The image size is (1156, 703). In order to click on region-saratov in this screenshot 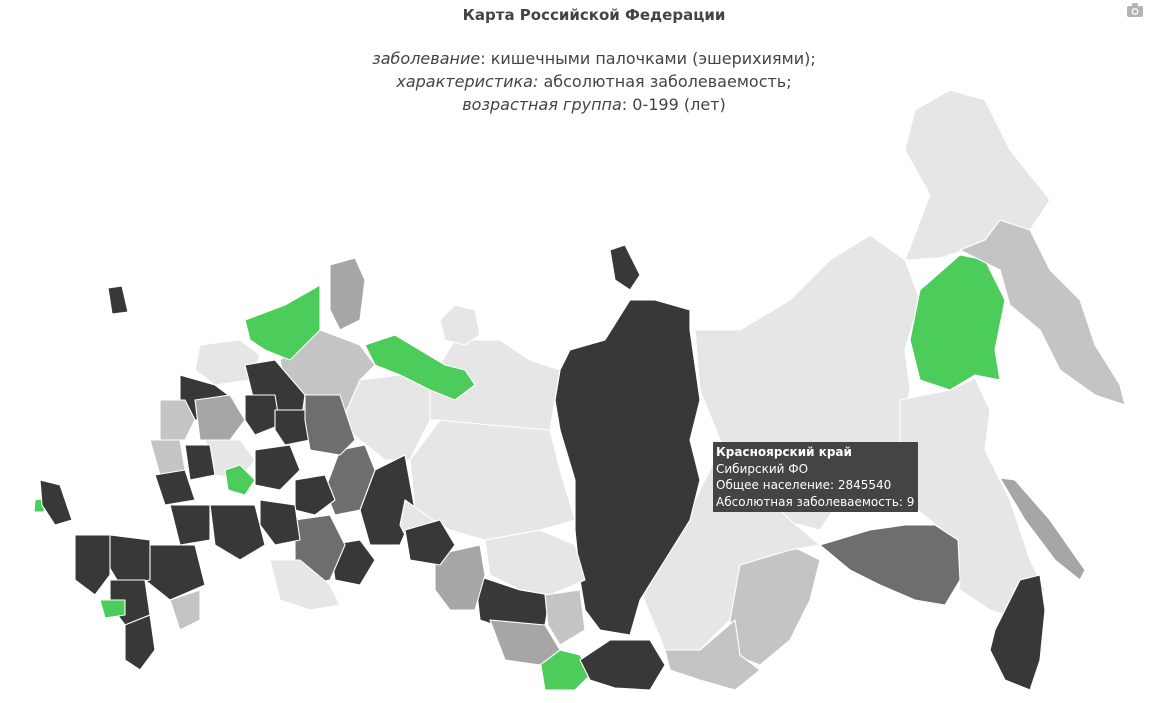, I will do `click(237, 532)`.